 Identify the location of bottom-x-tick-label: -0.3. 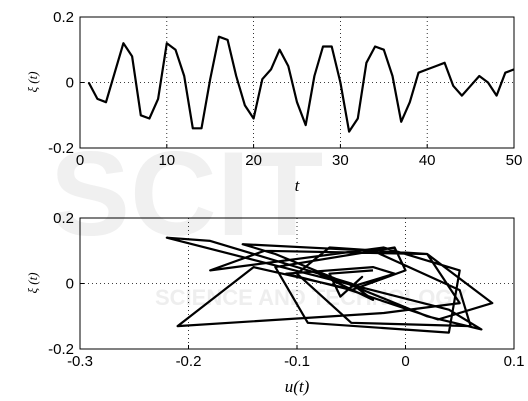
(80, 361).